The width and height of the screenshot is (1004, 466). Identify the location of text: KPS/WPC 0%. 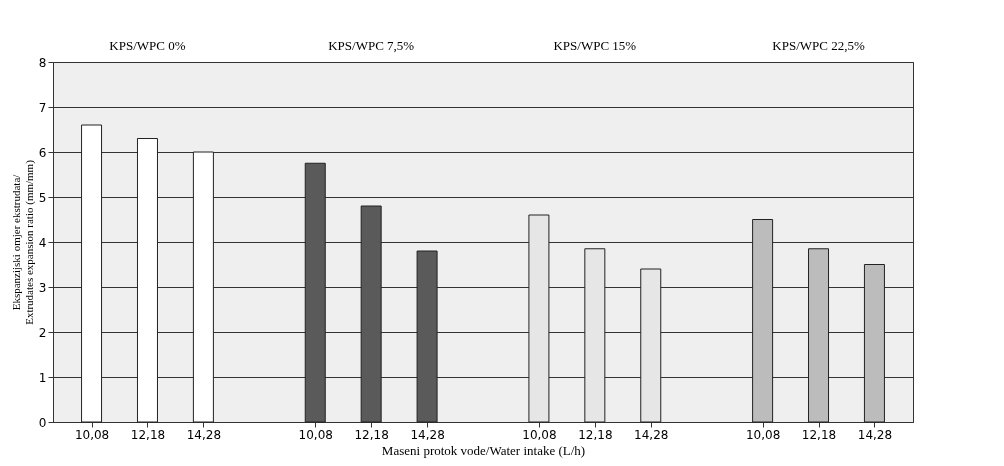
(147, 45).